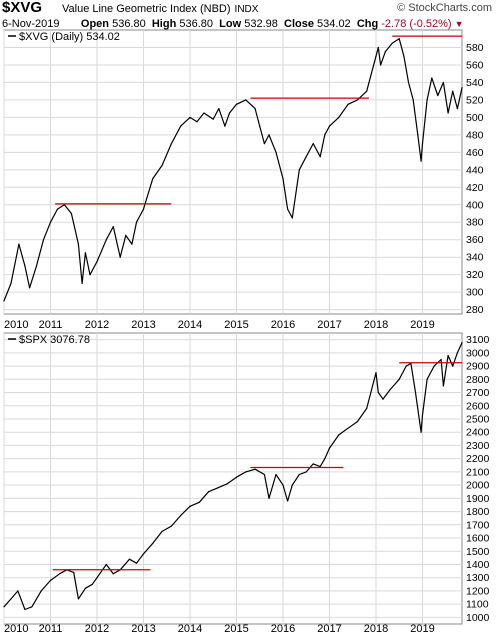 The image size is (496, 635). Describe the element at coordinates (475, 188) in the screenshot. I see `y-tick-label: 420` at that location.